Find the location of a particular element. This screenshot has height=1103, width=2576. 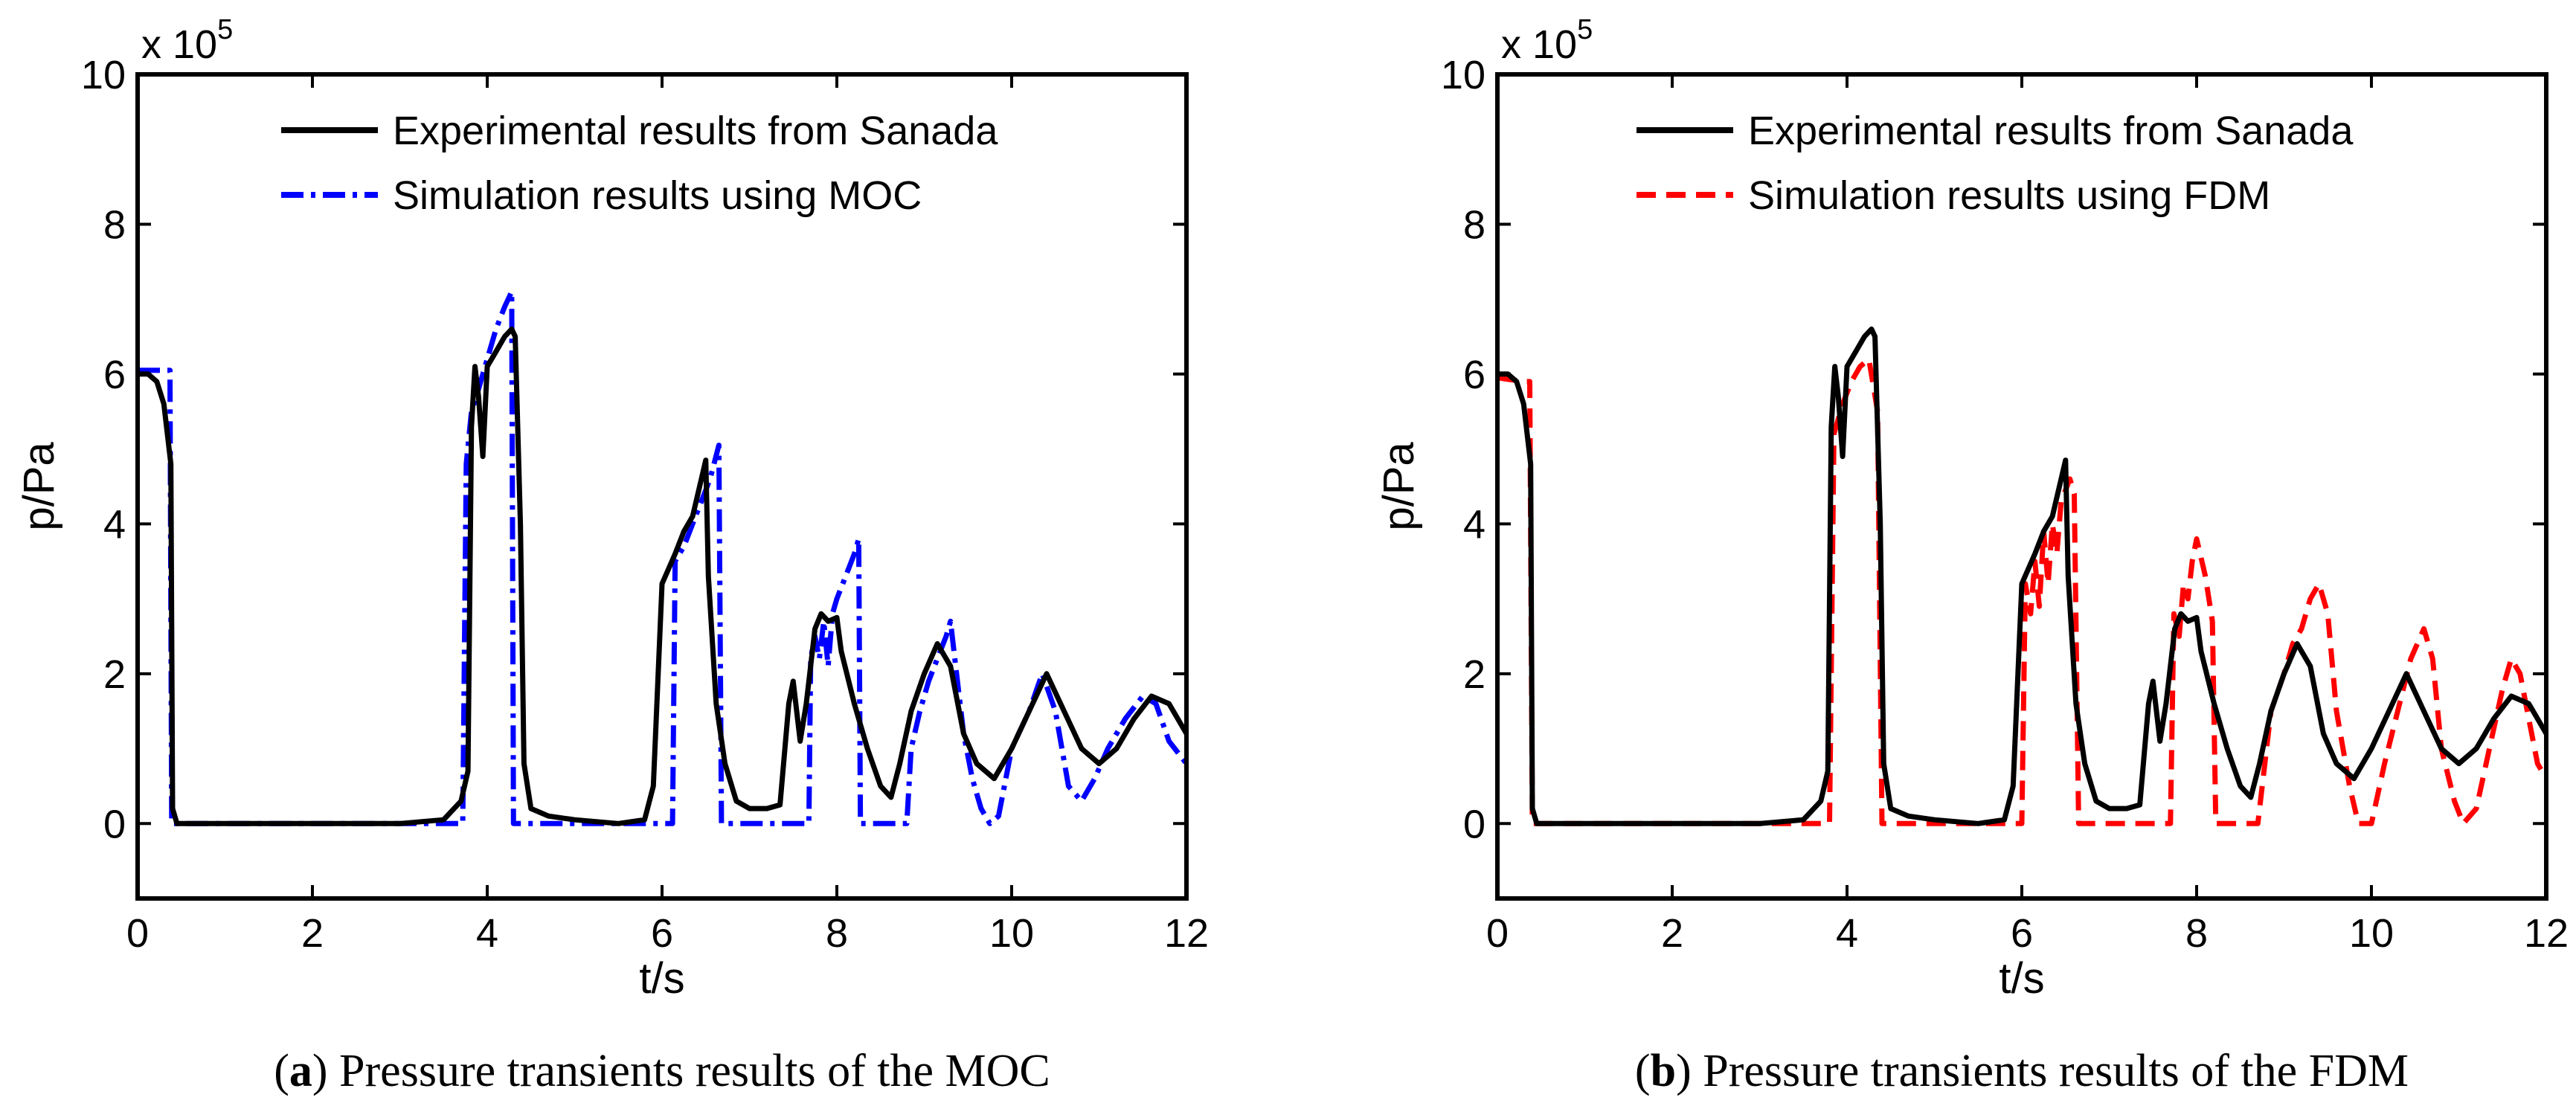

legend-label-moc: Simulation results using MOC is located at coordinates (657, 195).